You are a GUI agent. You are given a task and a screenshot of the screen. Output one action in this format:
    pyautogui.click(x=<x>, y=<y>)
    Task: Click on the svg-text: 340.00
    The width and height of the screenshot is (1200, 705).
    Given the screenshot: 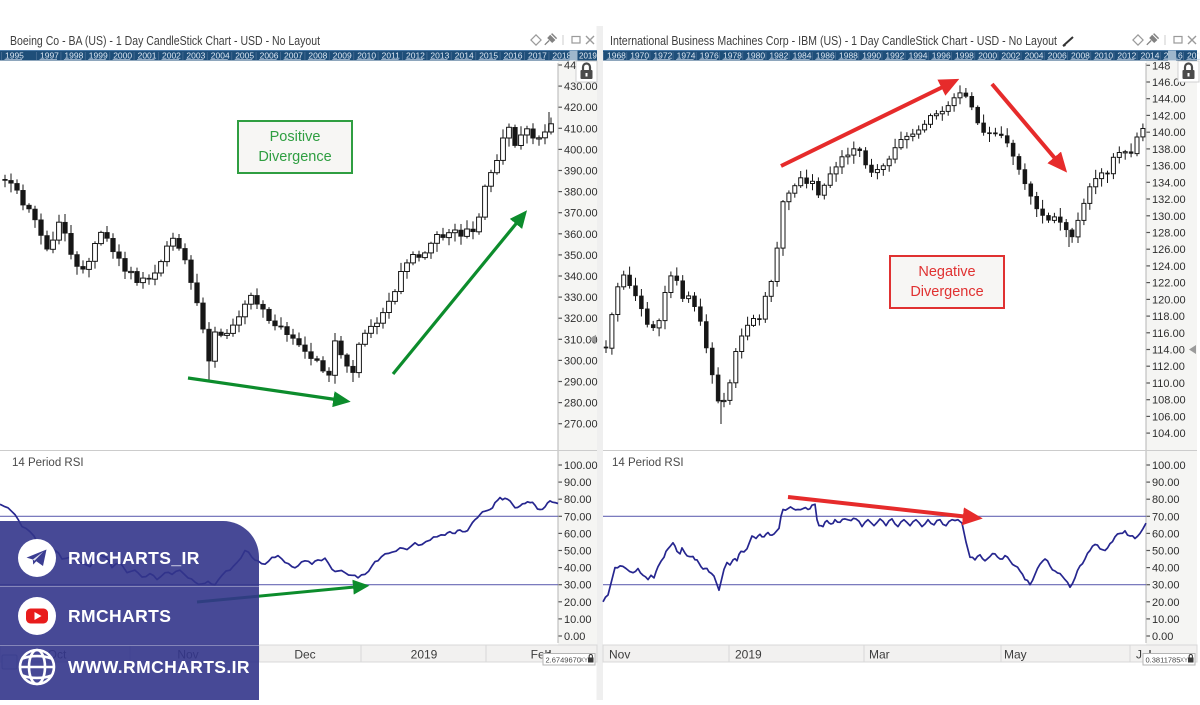 What is the action you would take?
    pyautogui.click(x=581, y=277)
    